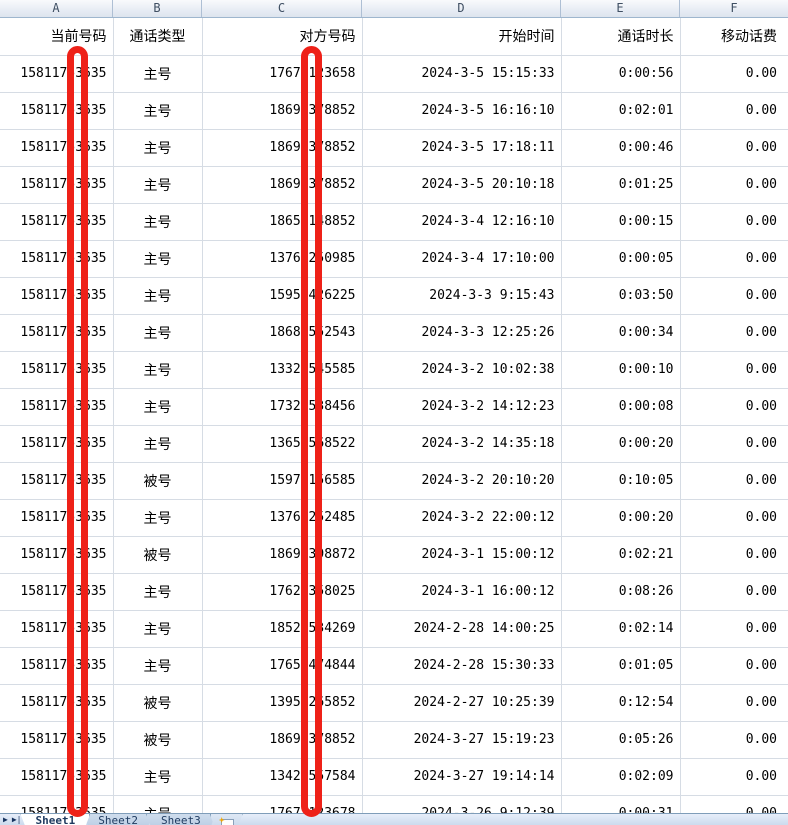  Describe the element at coordinates (282, 555) in the screenshot. I see `cell-c-row14: 18697398872` at that location.